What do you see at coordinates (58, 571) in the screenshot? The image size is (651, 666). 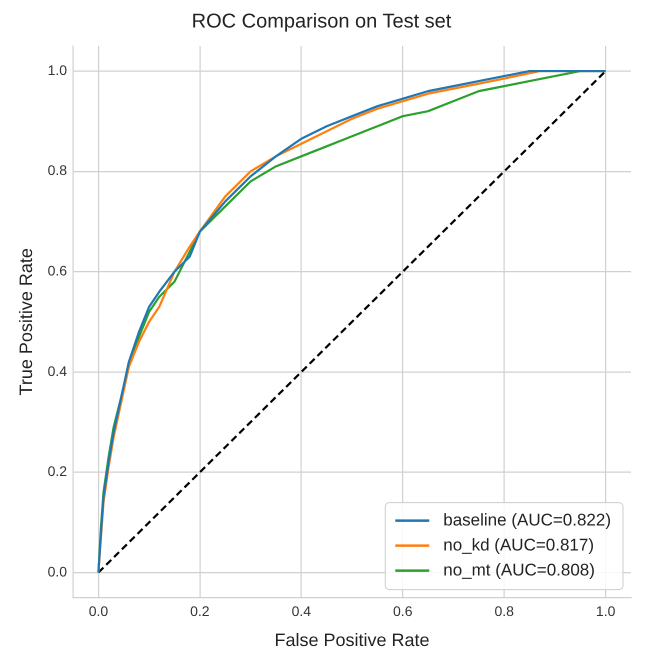 I see `y-tick-label: 0.0` at bounding box center [58, 571].